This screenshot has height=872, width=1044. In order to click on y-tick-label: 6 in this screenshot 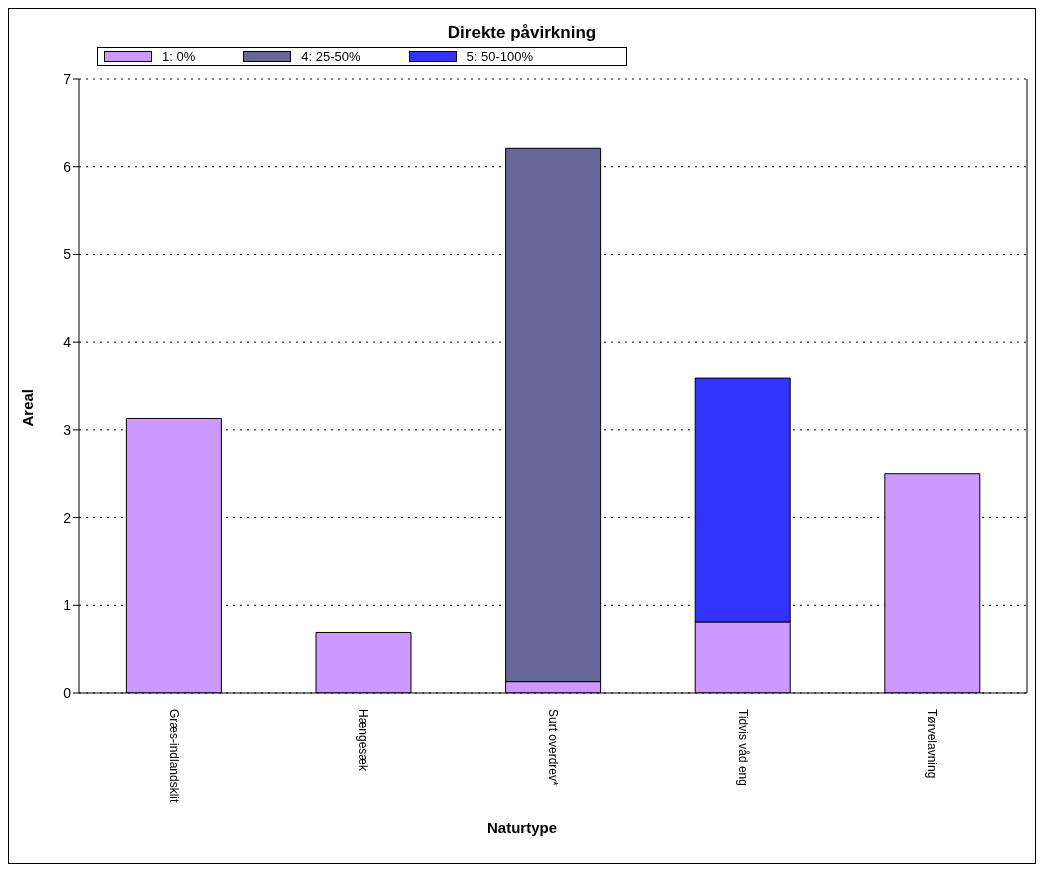, I will do `click(67, 166)`.